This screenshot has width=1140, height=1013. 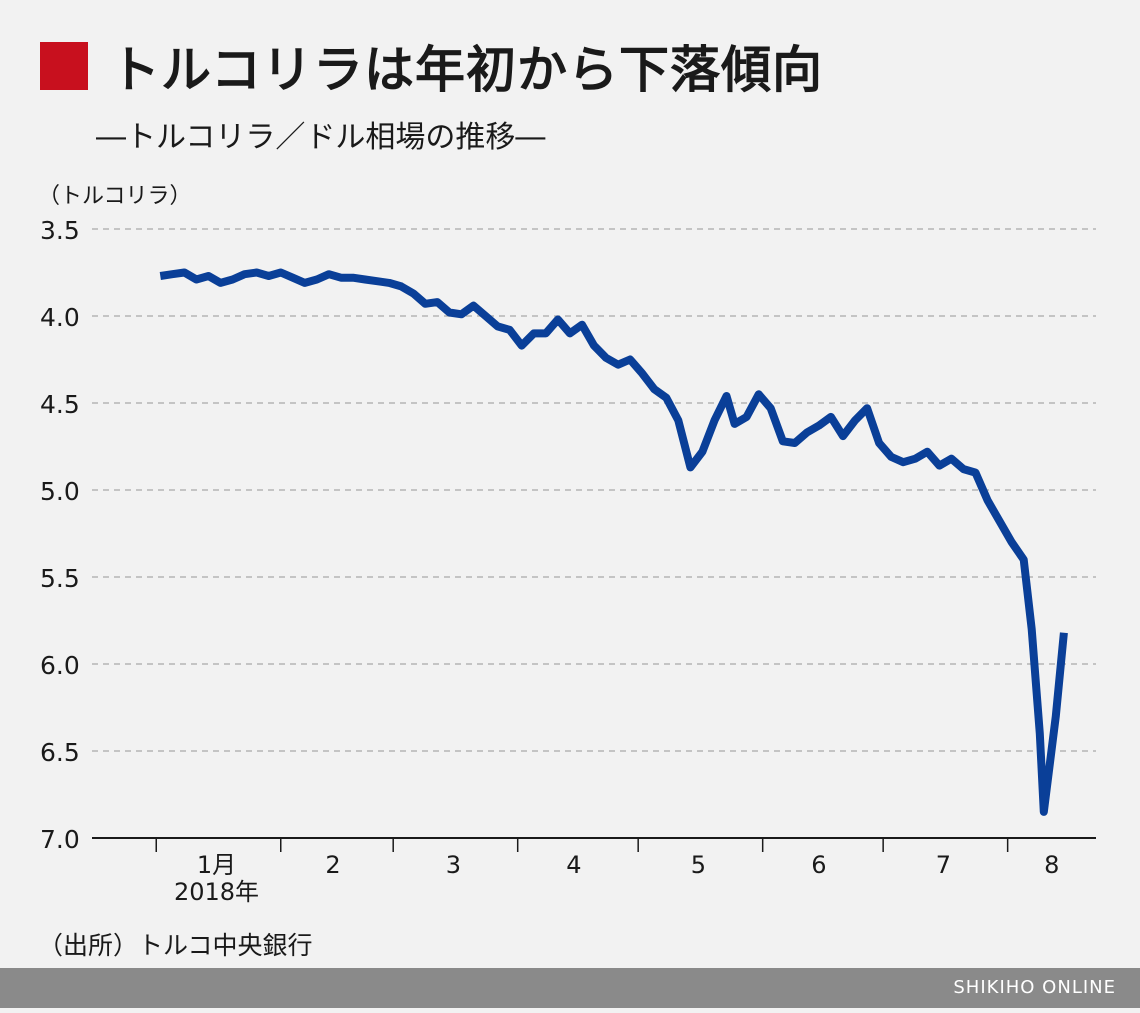 I want to click on y-tick-label: 7.0, so click(x=60, y=839).